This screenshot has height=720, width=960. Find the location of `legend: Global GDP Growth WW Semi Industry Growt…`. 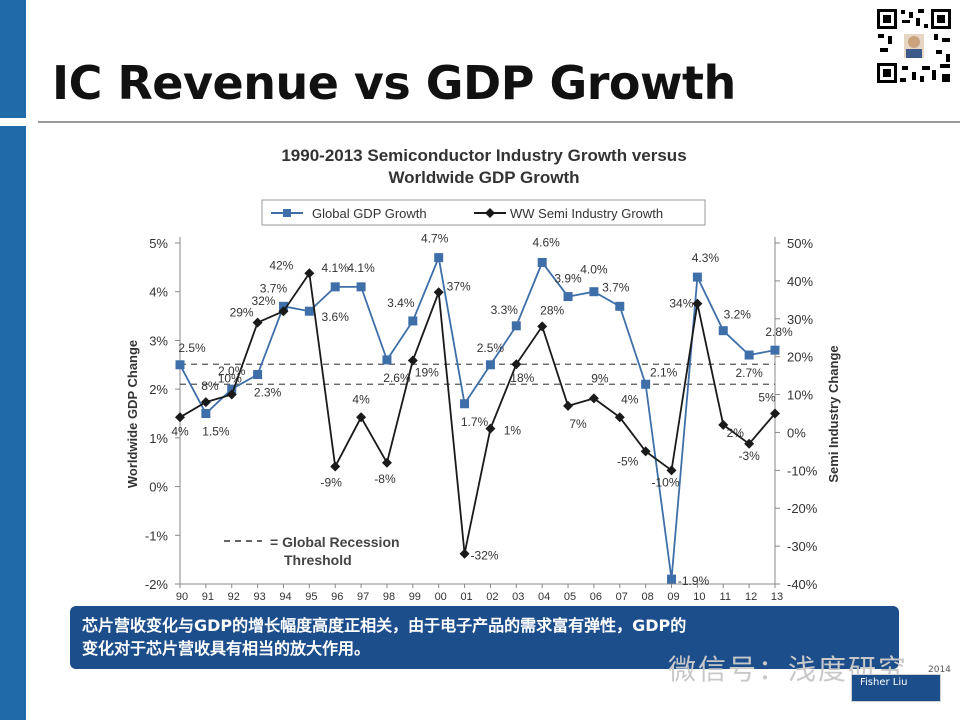

legend: Global GDP Growth WW Semi Industry Growt… is located at coordinates (483, 212).